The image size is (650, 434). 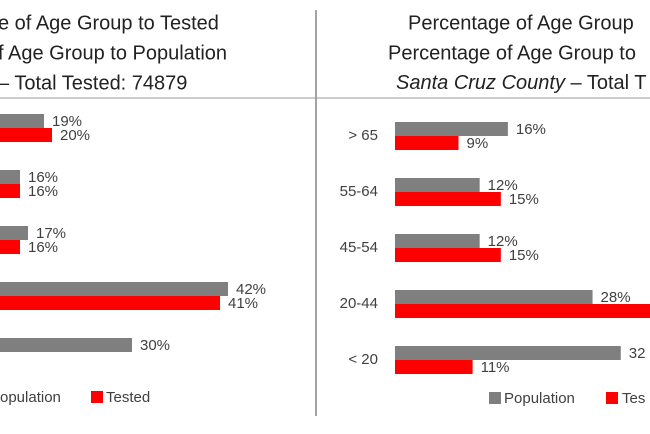 What do you see at coordinates (359, 303) in the screenshot?
I see `category-label: 20-44` at bounding box center [359, 303].